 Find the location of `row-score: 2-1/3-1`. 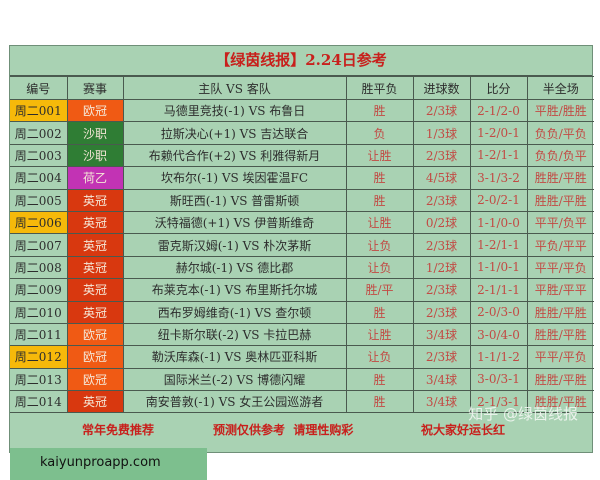

row-score: 2-1/3-1 is located at coordinates (498, 402).